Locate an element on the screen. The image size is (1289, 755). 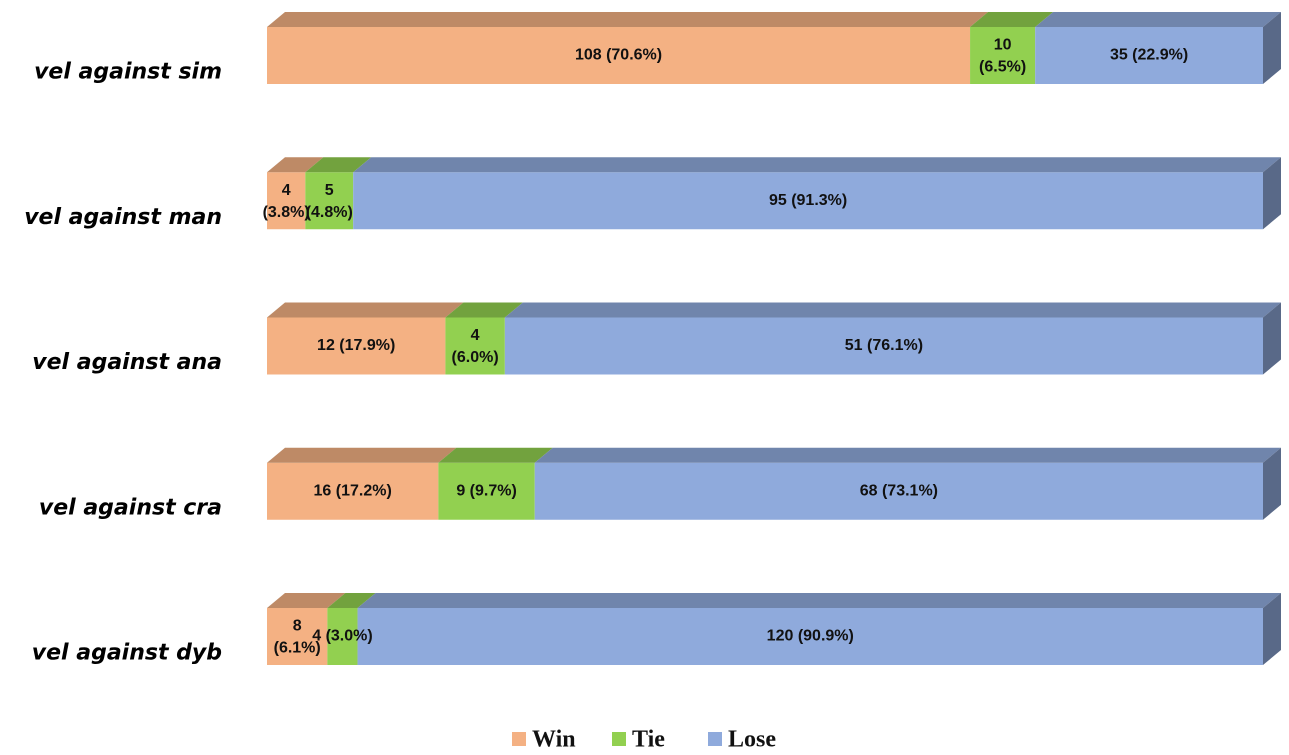
data-label: 16 (17.2%) is located at coordinates (353, 490).